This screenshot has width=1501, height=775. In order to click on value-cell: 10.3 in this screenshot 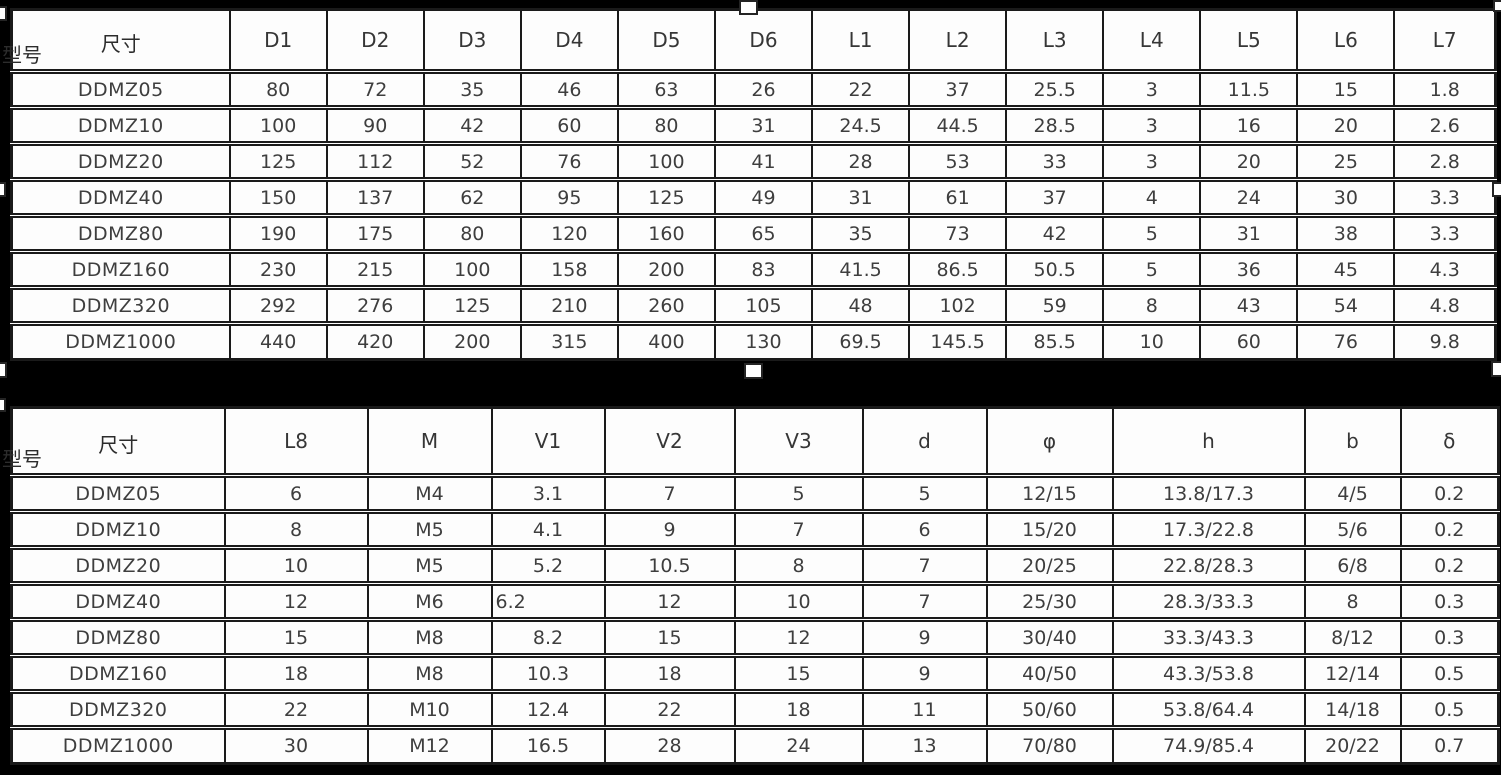, I will do `click(548, 672)`.